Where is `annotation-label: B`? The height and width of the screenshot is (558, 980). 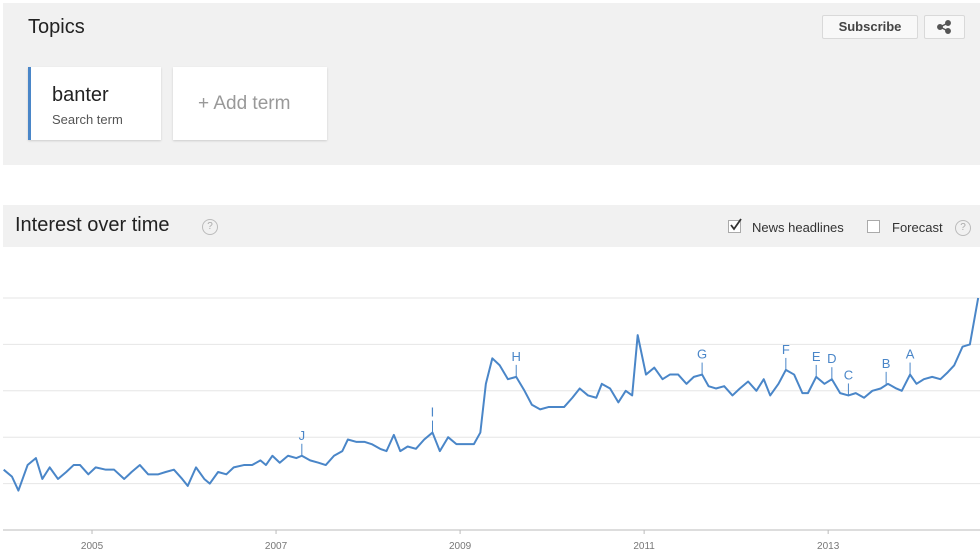 annotation-label: B is located at coordinates (886, 363).